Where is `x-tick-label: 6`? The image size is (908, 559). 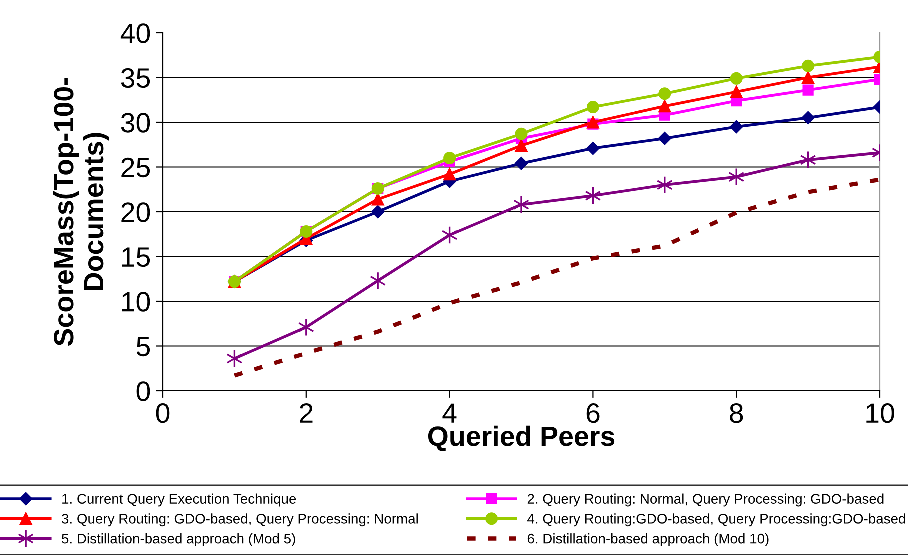
x-tick-label: 6 is located at coordinates (593, 414).